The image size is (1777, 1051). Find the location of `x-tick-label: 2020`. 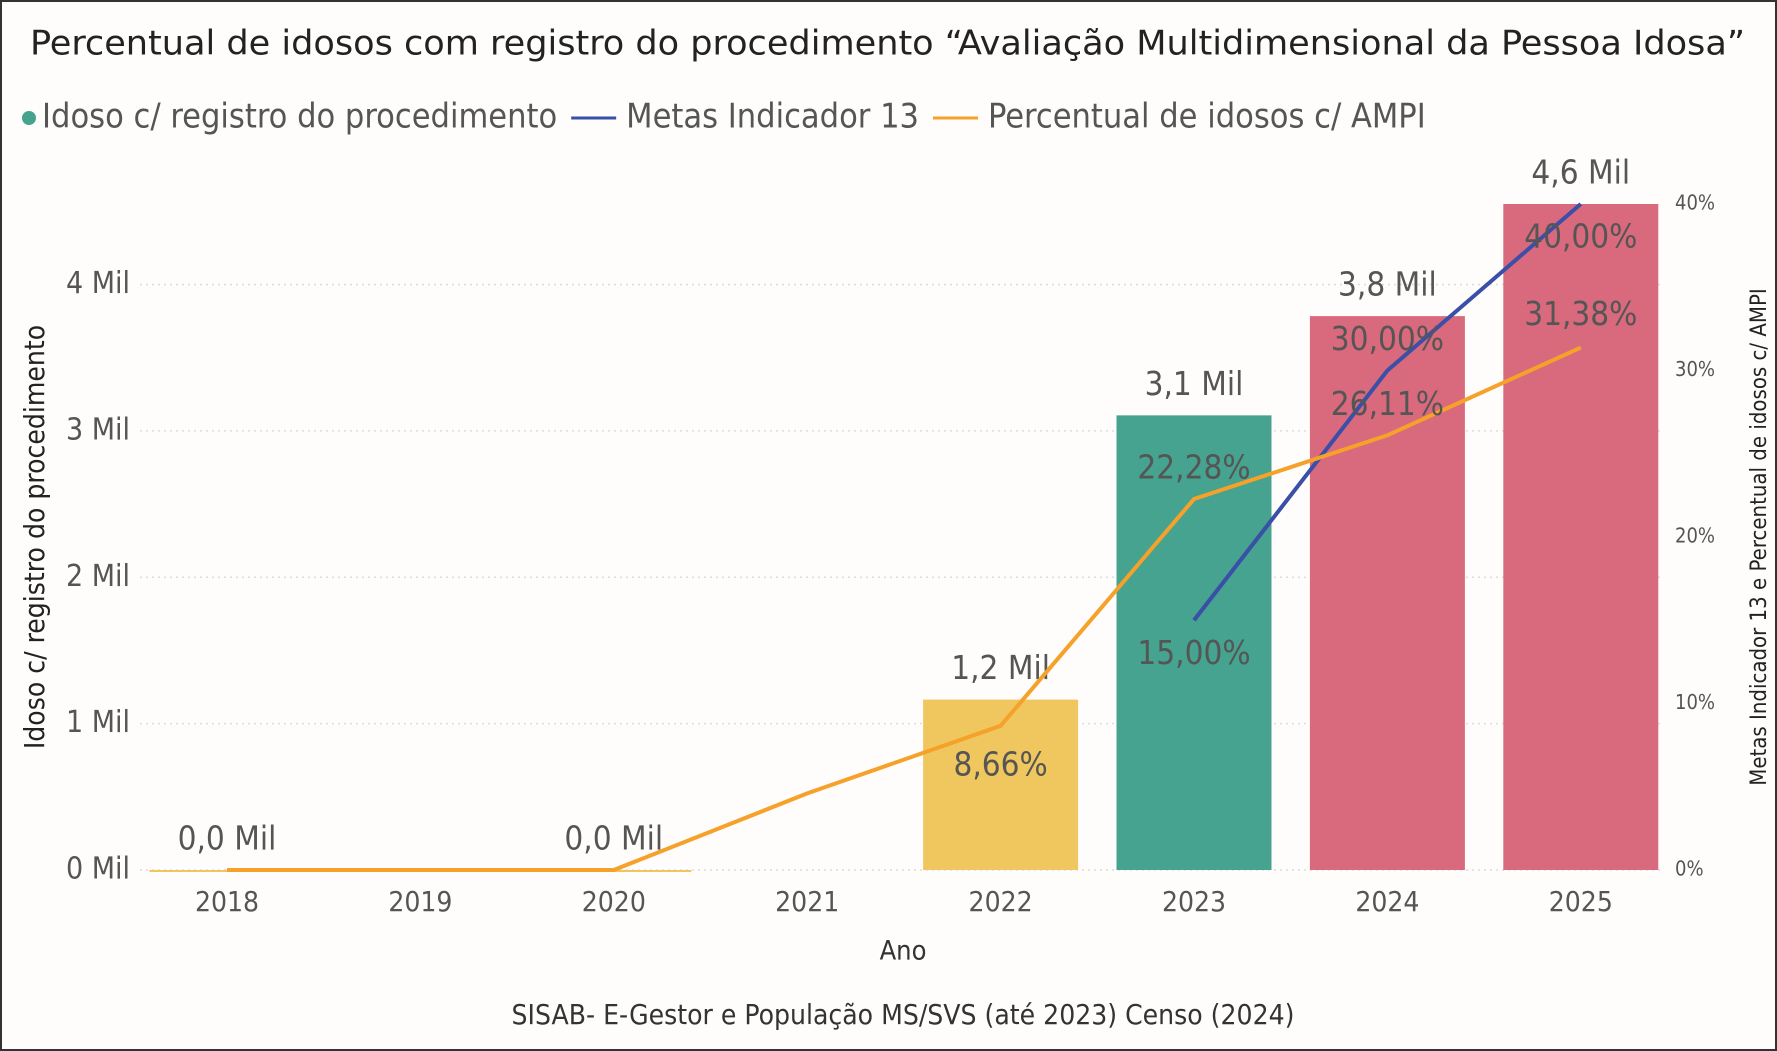

x-tick-label: 2020 is located at coordinates (614, 901).